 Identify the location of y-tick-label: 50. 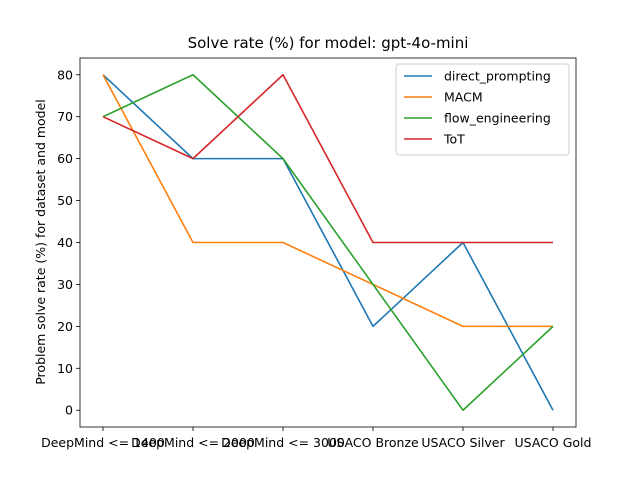
(65, 200).